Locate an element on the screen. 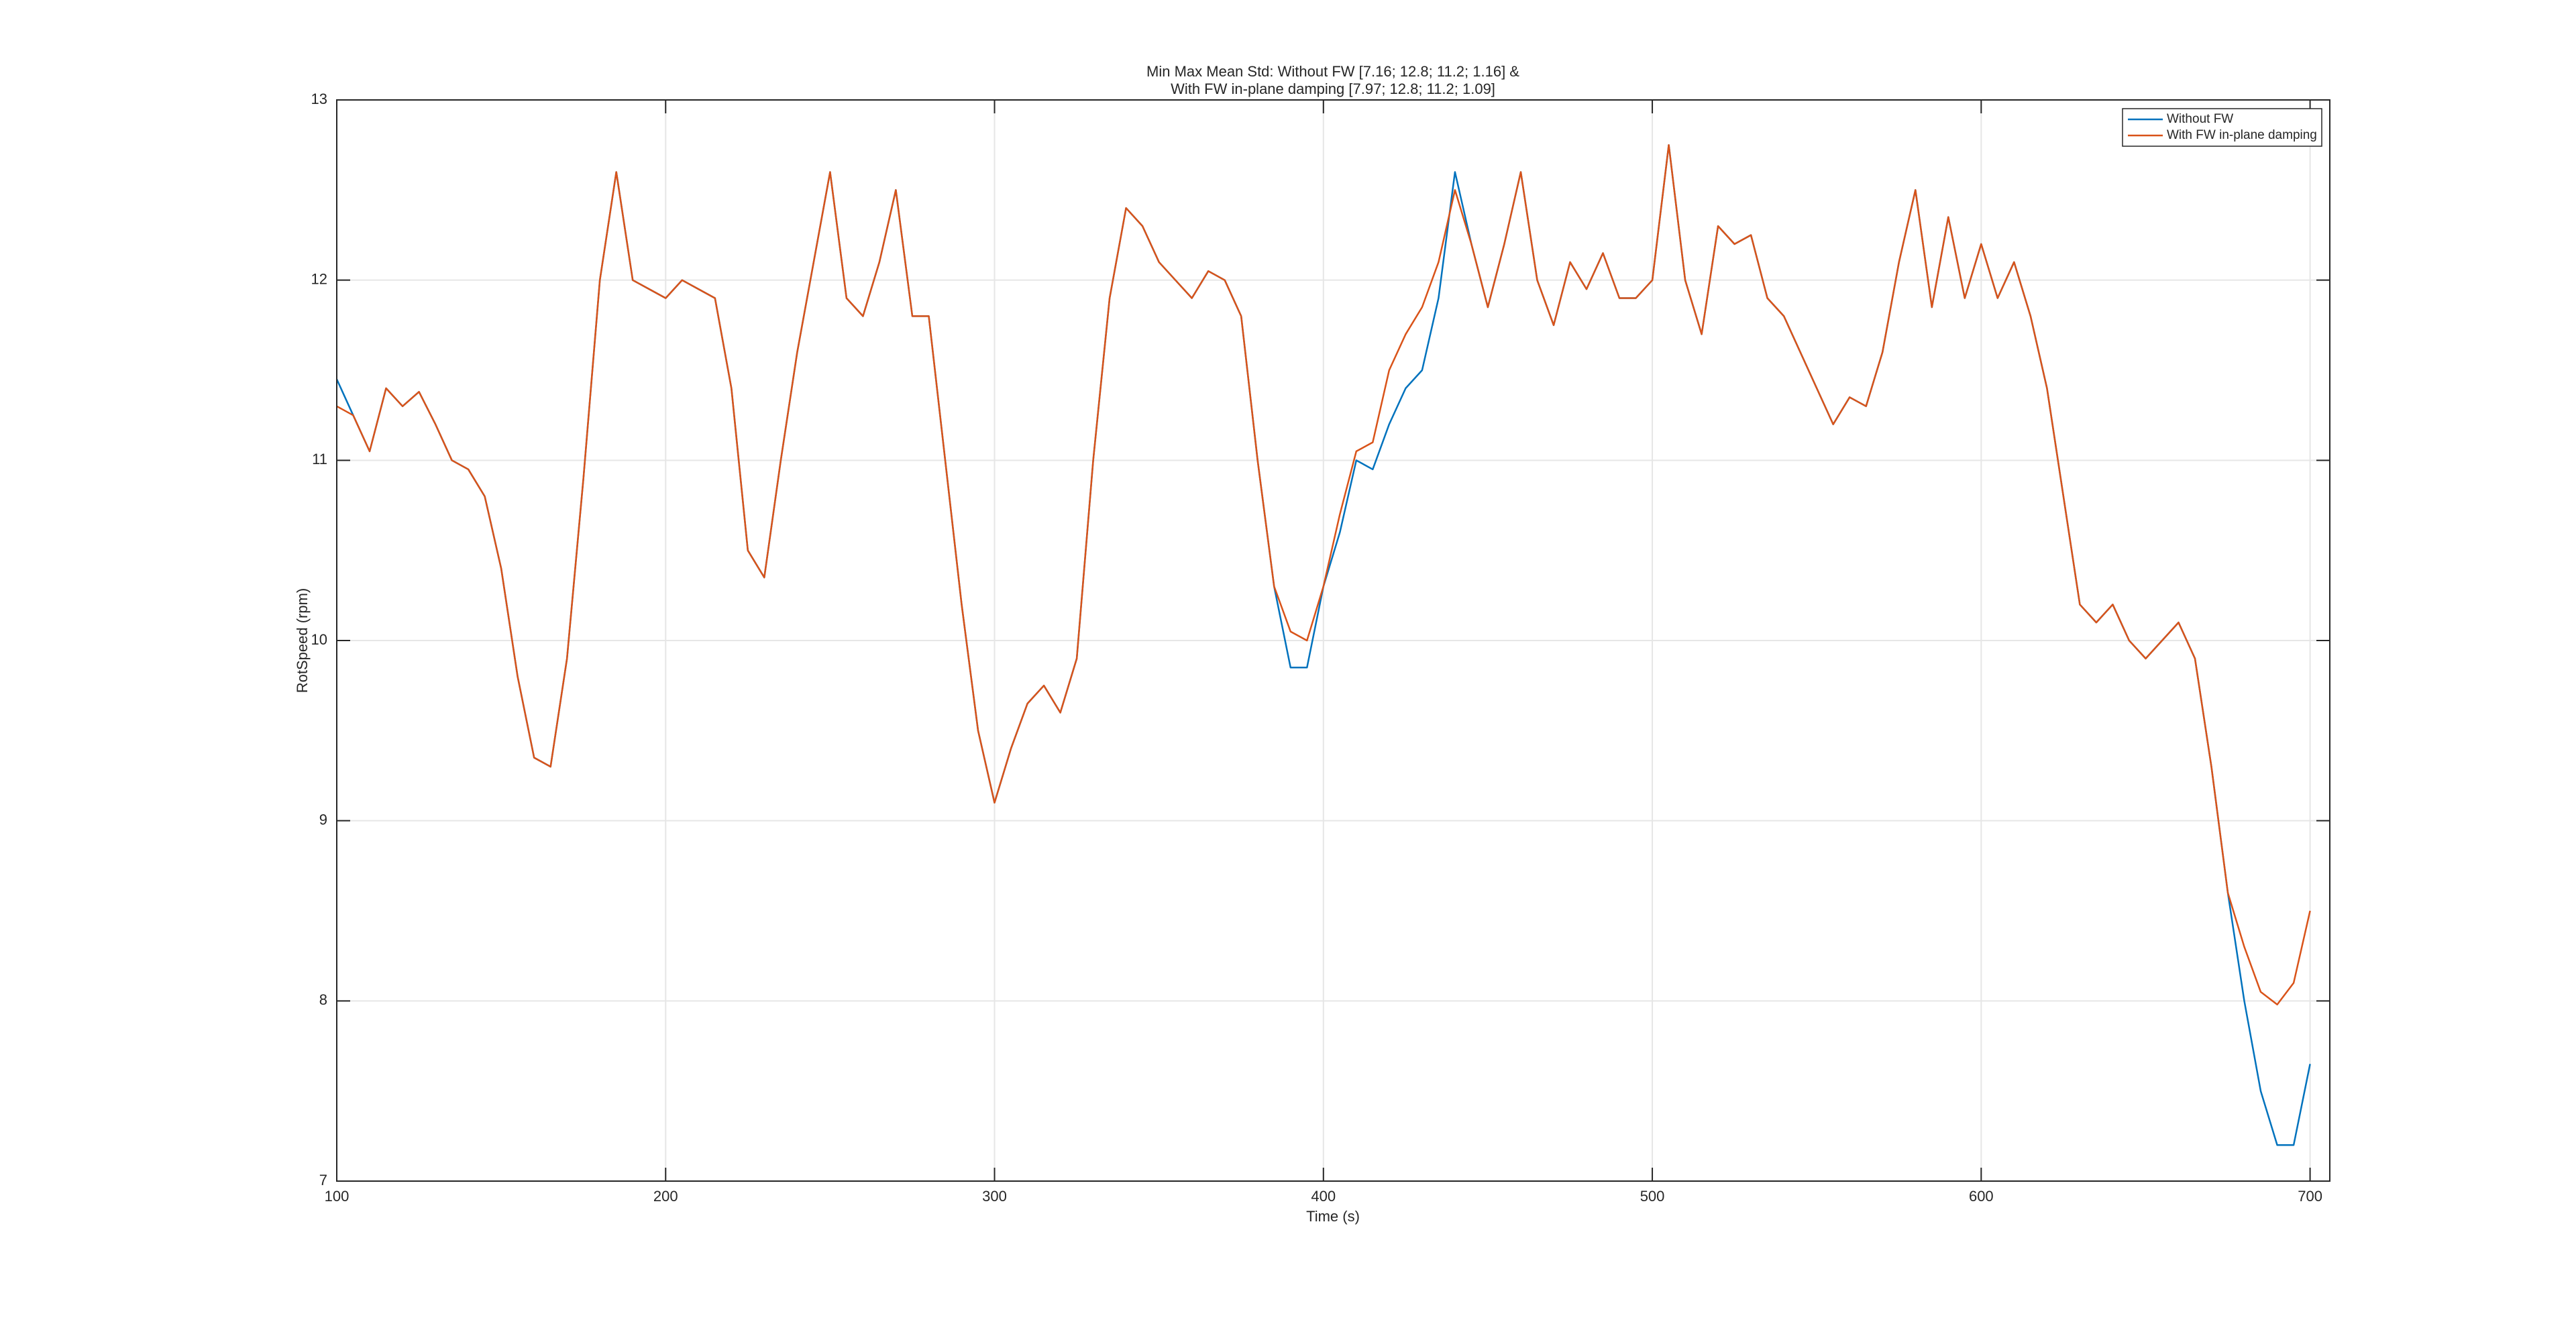 The height and width of the screenshot is (1330, 2576). y-tick-label: 13 is located at coordinates (319, 99).